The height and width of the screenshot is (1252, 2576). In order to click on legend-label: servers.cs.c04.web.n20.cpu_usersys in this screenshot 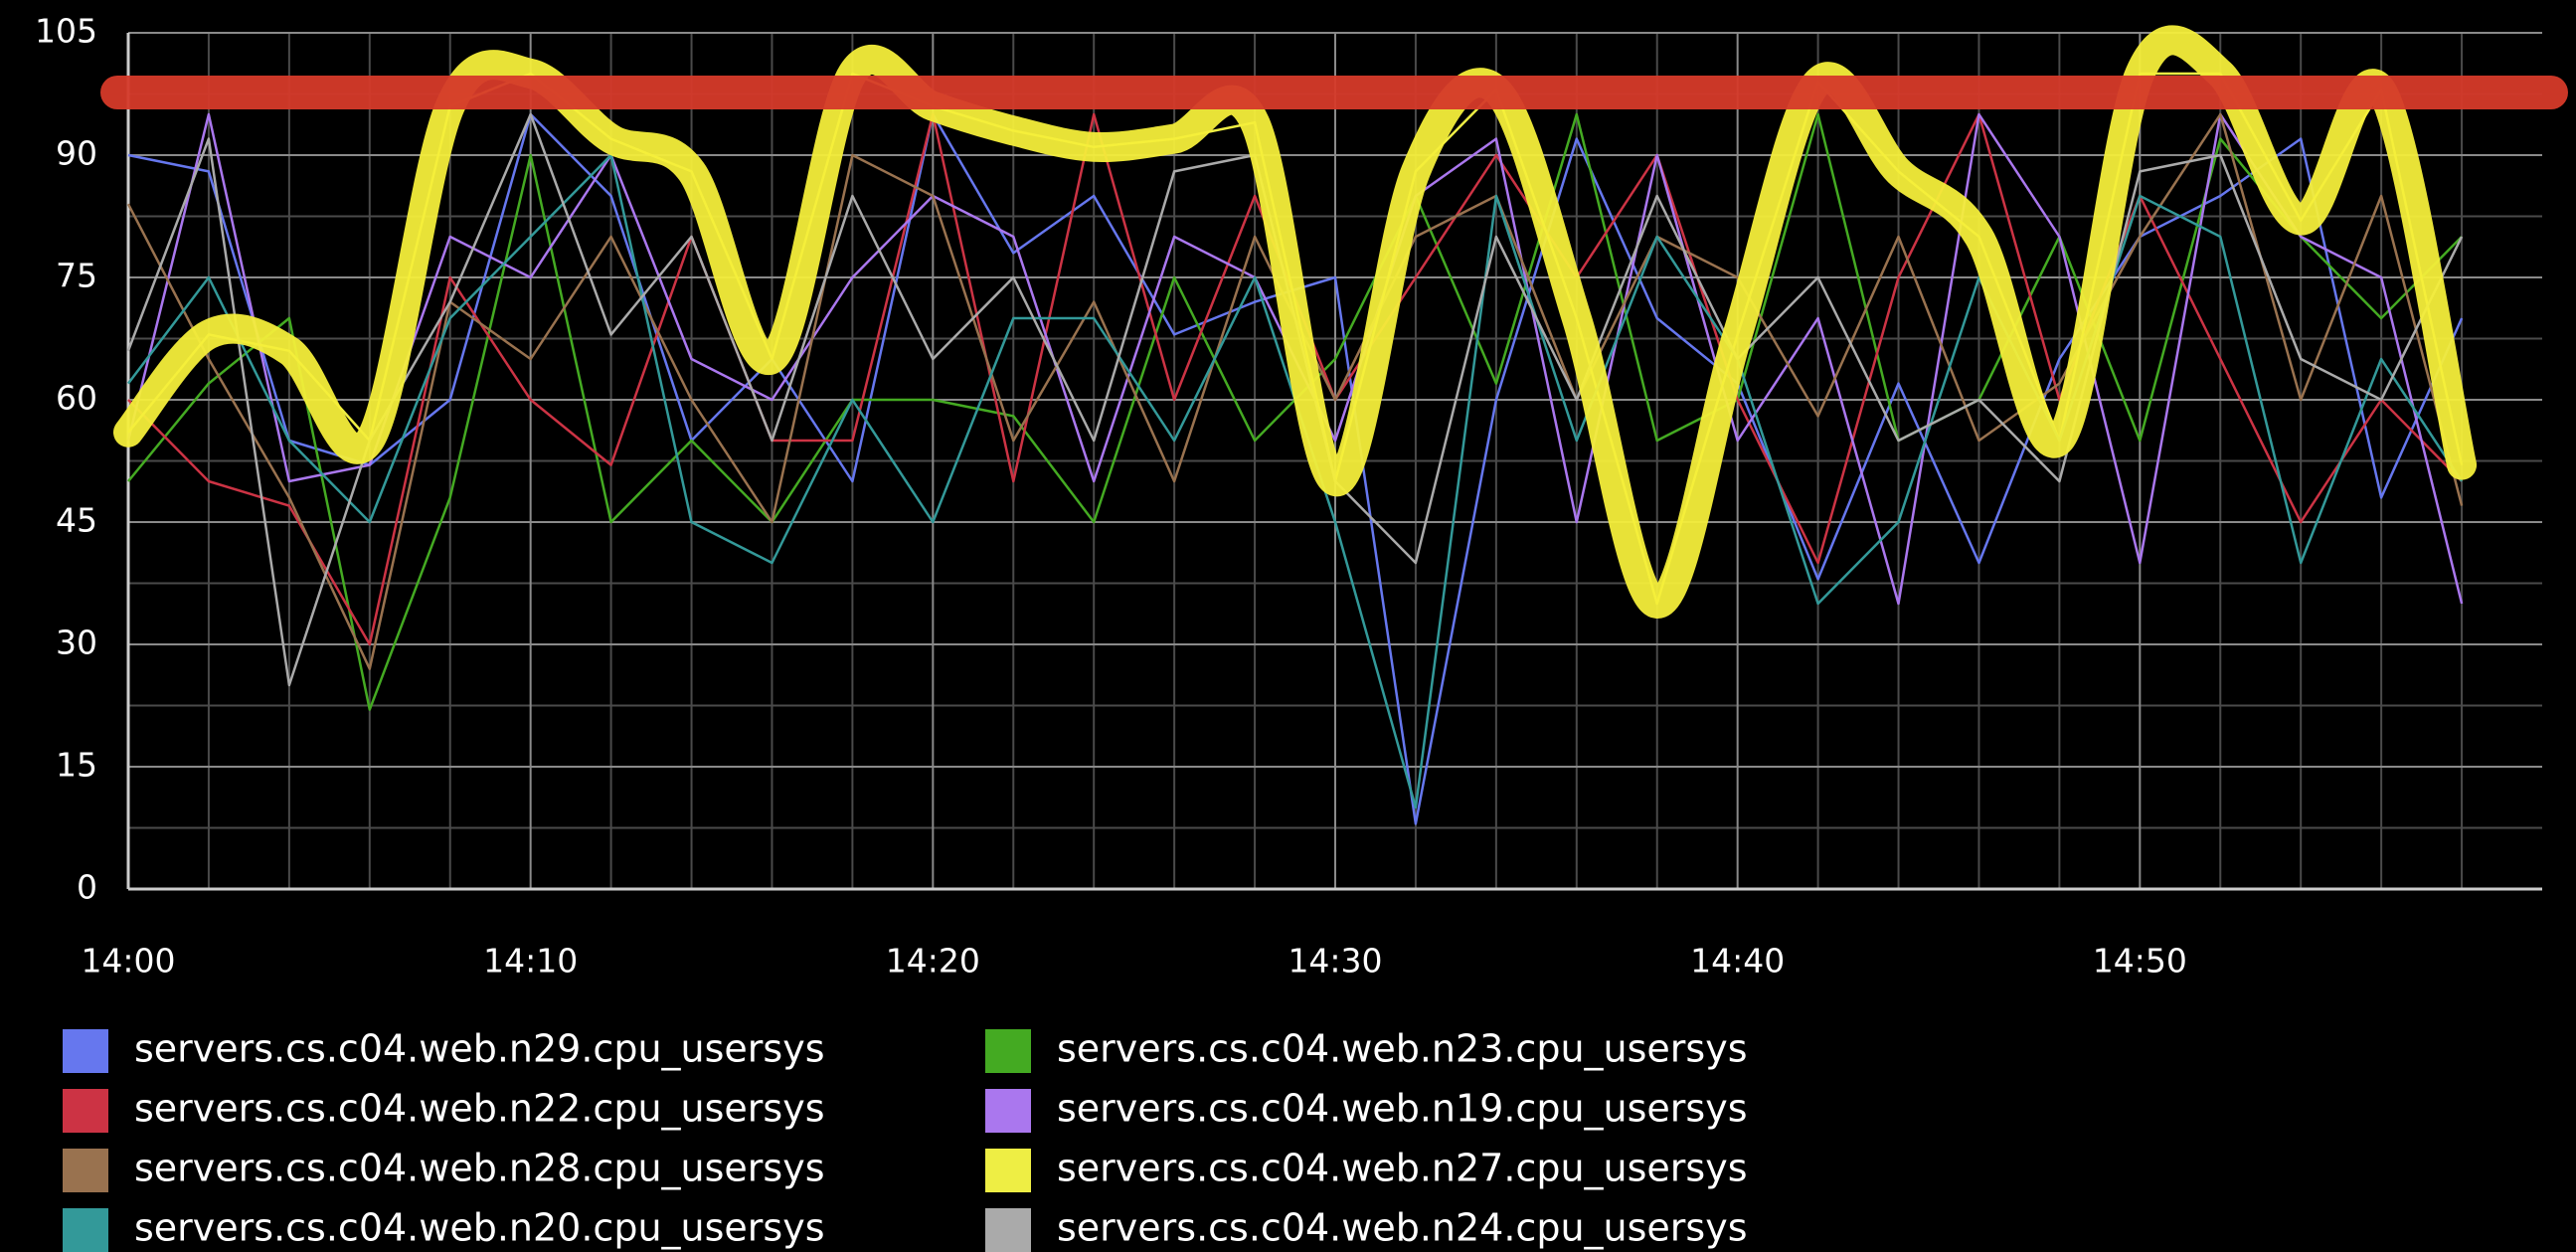, I will do `click(479, 1228)`.